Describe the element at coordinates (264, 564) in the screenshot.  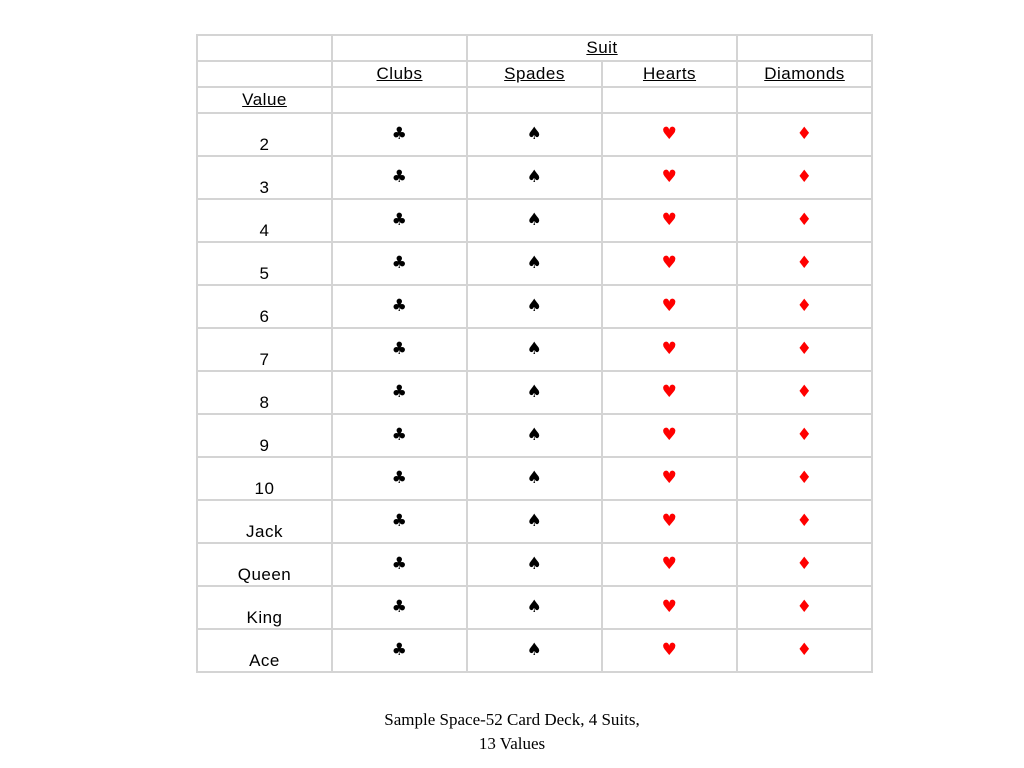
I see `value-cell: Queen` at that location.